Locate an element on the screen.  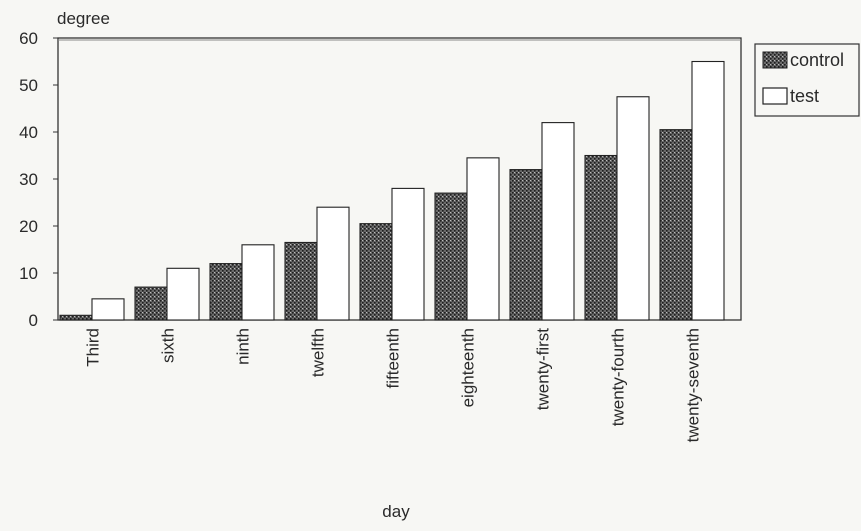
legend-swatch-test is located at coordinates (775, 96).